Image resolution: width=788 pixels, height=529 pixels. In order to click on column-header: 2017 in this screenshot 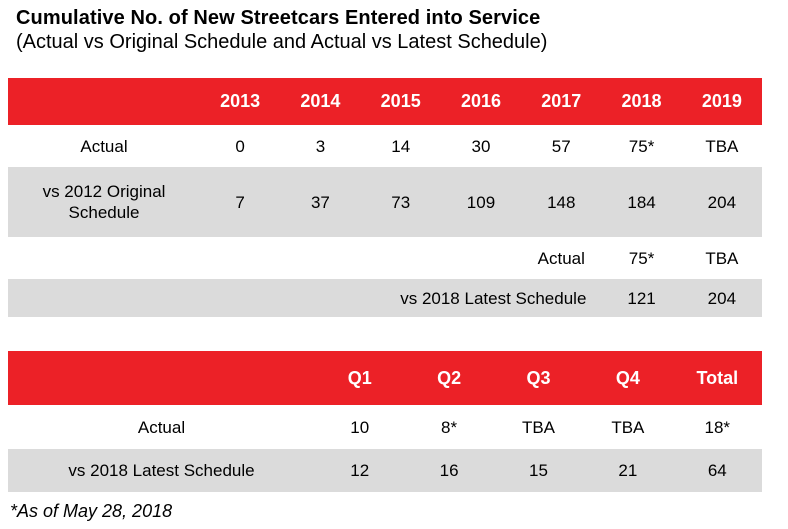, I will do `click(561, 101)`.